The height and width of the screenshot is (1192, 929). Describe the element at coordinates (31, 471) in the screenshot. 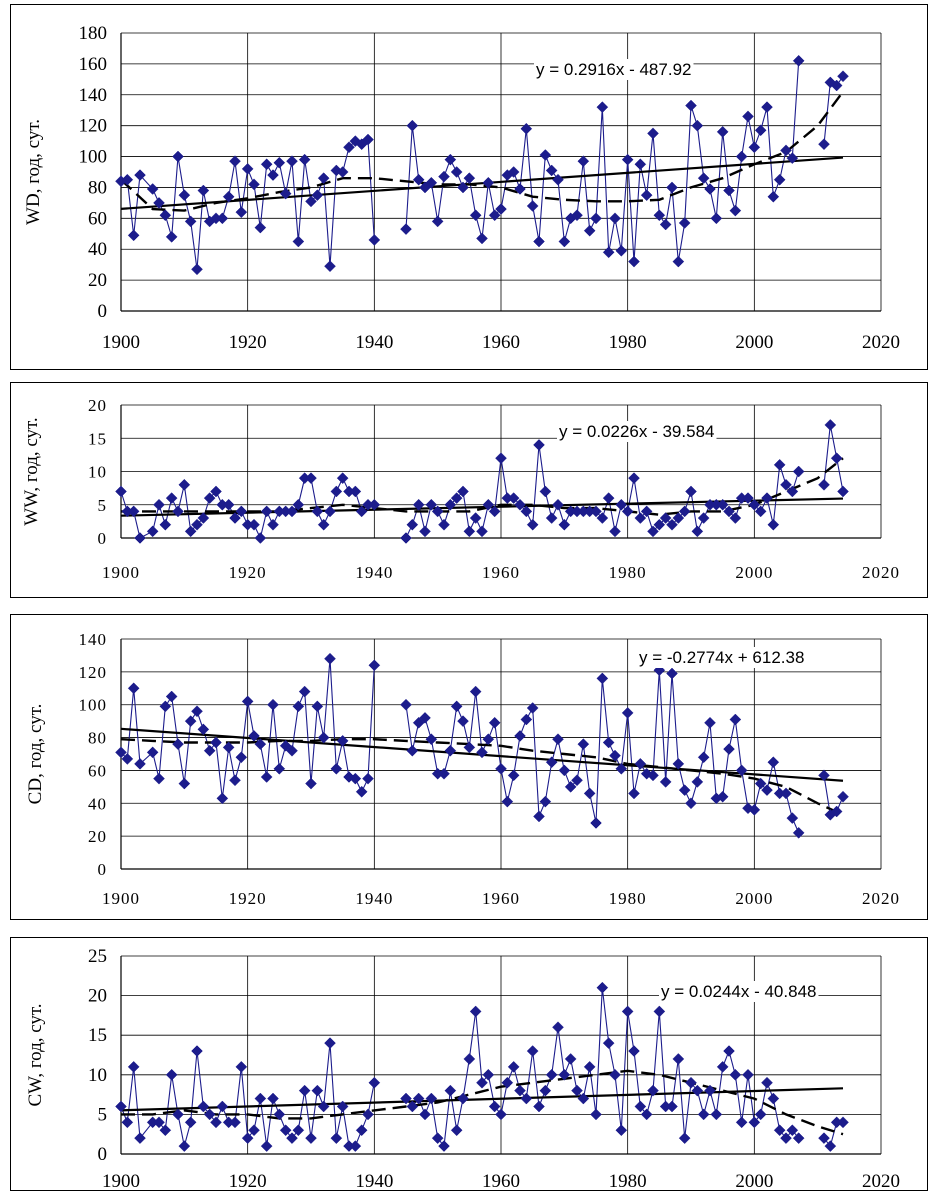

I see `y-axis-label: WW, год, сут.` at that location.